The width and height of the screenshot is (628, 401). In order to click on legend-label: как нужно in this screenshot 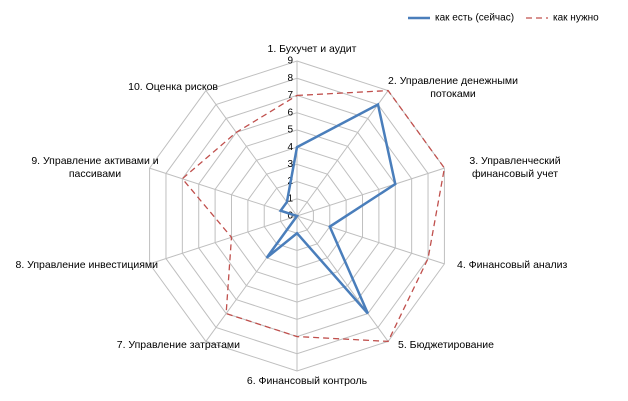, I will do `click(576, 18)`.